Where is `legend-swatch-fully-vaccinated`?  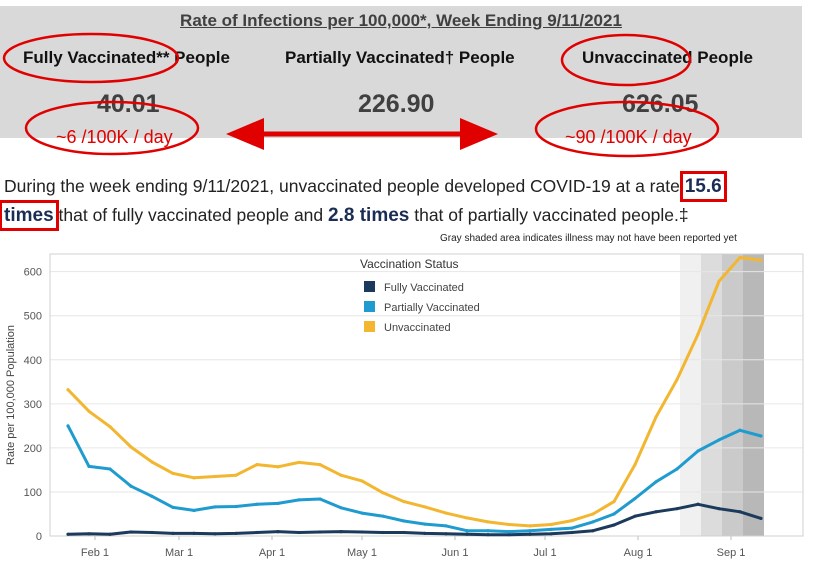
legend-swatch-fully-vaccinated is located at coordinates (369, 286).